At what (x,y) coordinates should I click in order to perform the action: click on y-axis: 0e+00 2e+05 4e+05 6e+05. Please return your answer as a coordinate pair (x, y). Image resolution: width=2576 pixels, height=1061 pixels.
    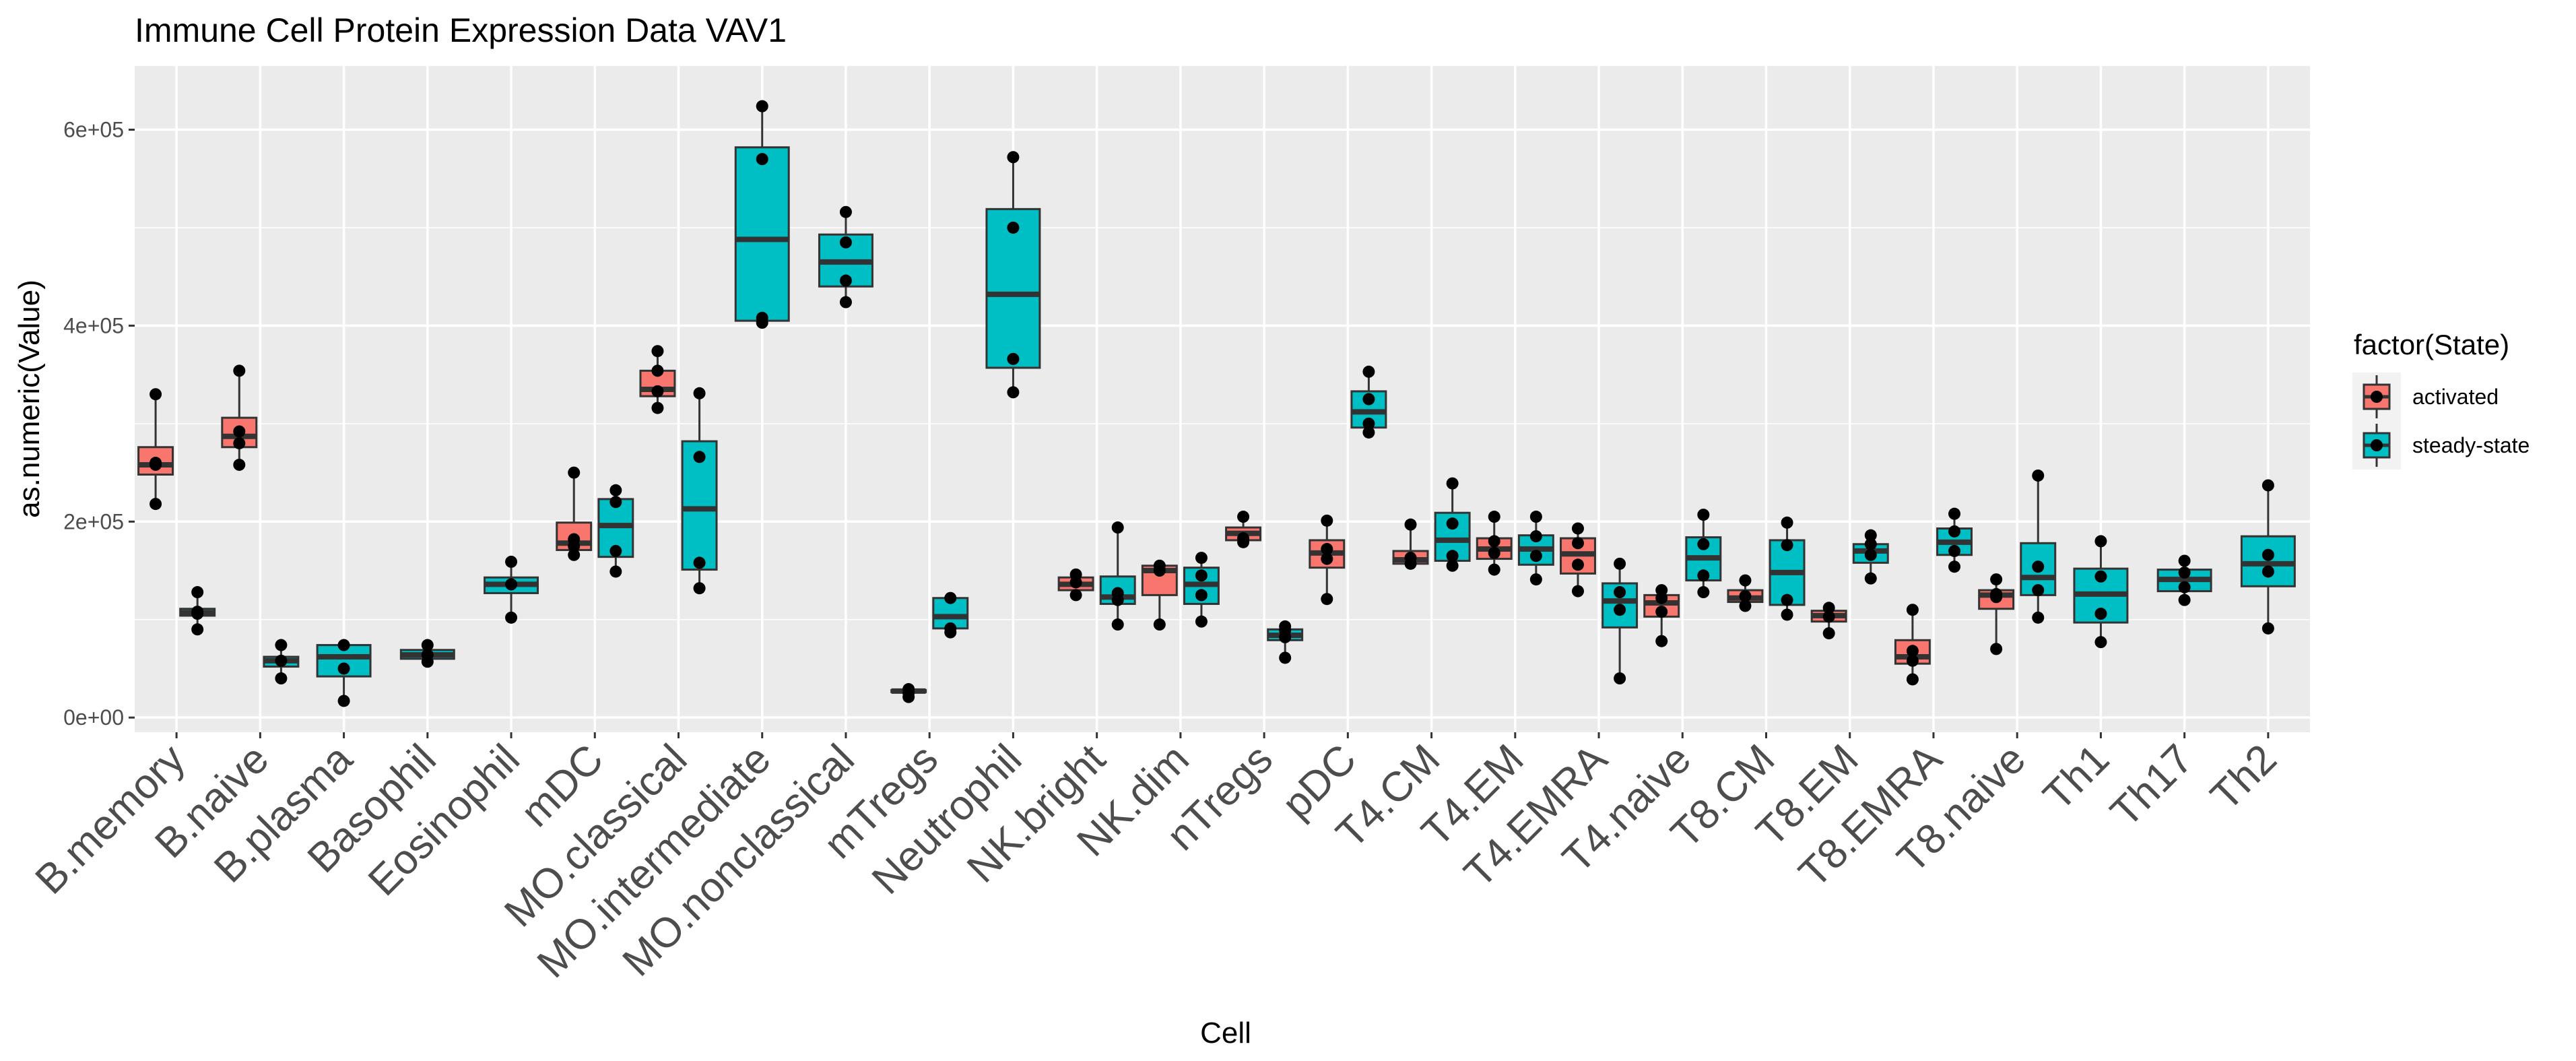
    Looking at the image, I should click on (99, 424).